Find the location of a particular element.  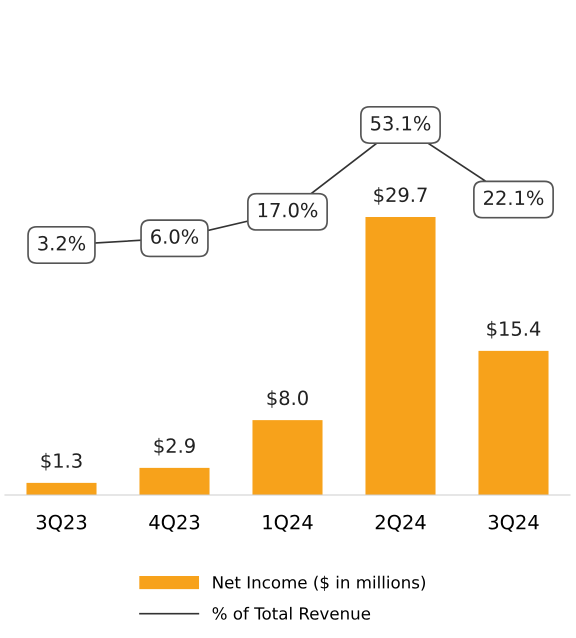

data-label: 17.0% is located at coordinates (288, 210).